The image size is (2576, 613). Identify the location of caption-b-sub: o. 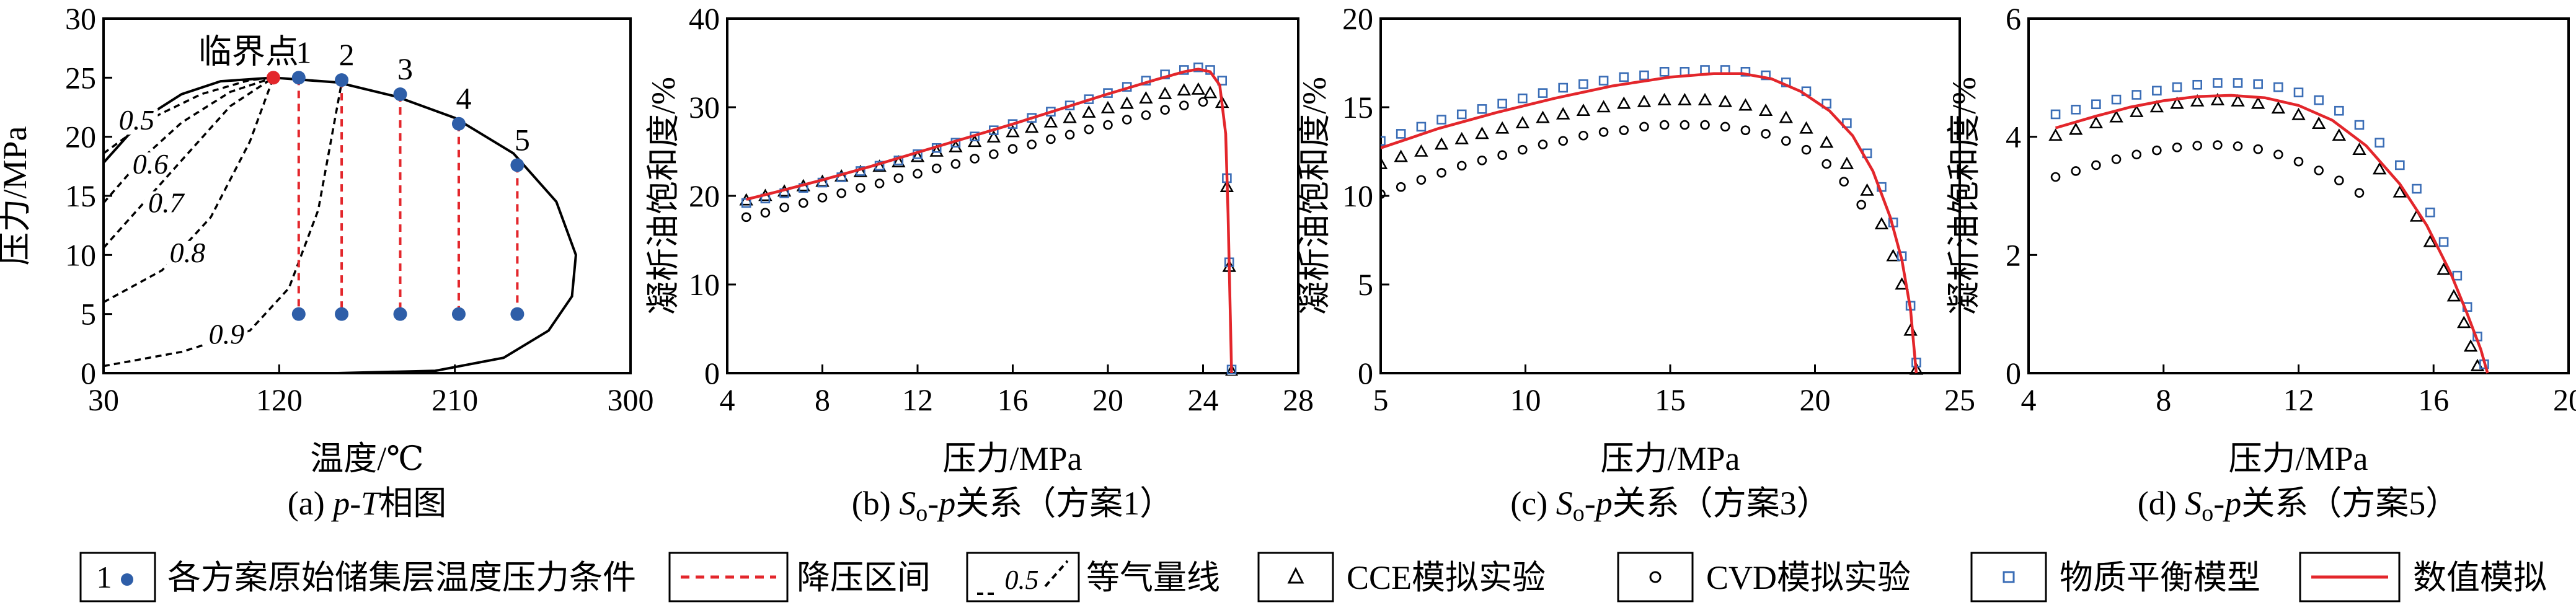
(922, 513).